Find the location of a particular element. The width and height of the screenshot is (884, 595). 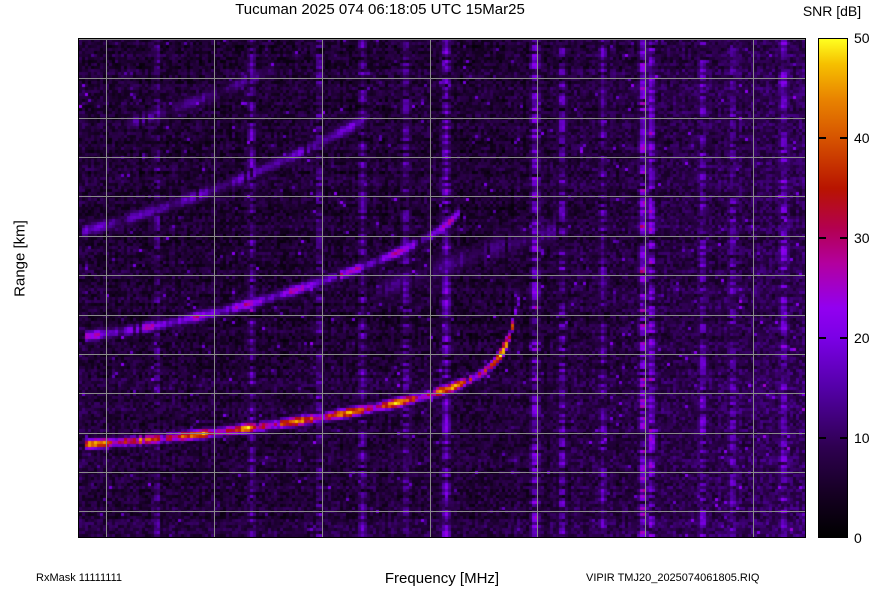

colorbar-tick-label: 0 is located at coordinates (858, 538).